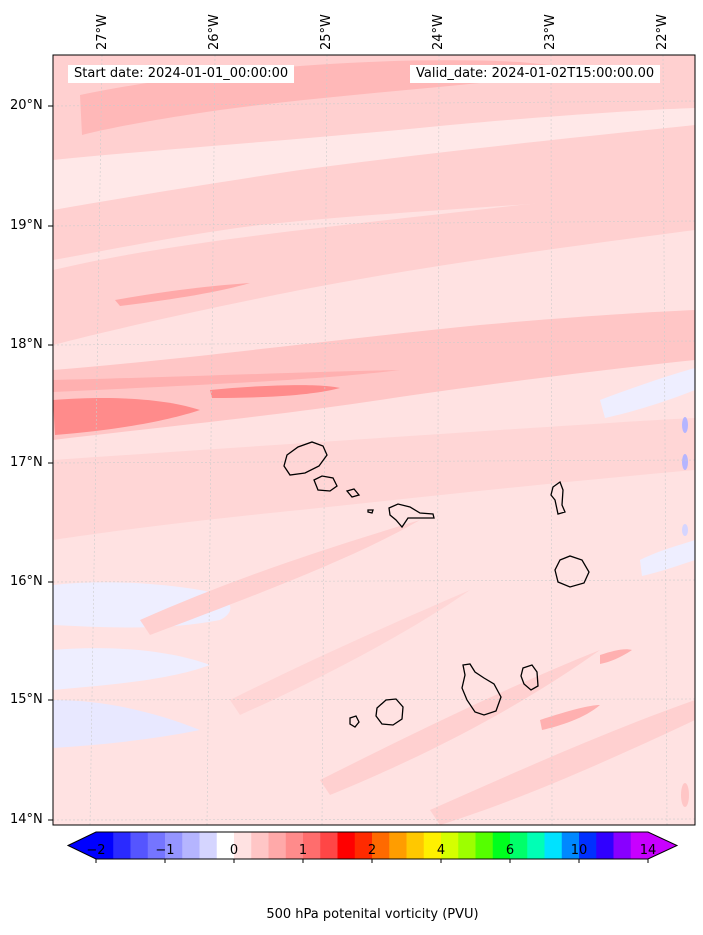 The width and height of the screenshot is (703, 935). Describe the element at coordinates (26, 581) in the screenshot. I see `lat-label-16n: 16°N` at that location.